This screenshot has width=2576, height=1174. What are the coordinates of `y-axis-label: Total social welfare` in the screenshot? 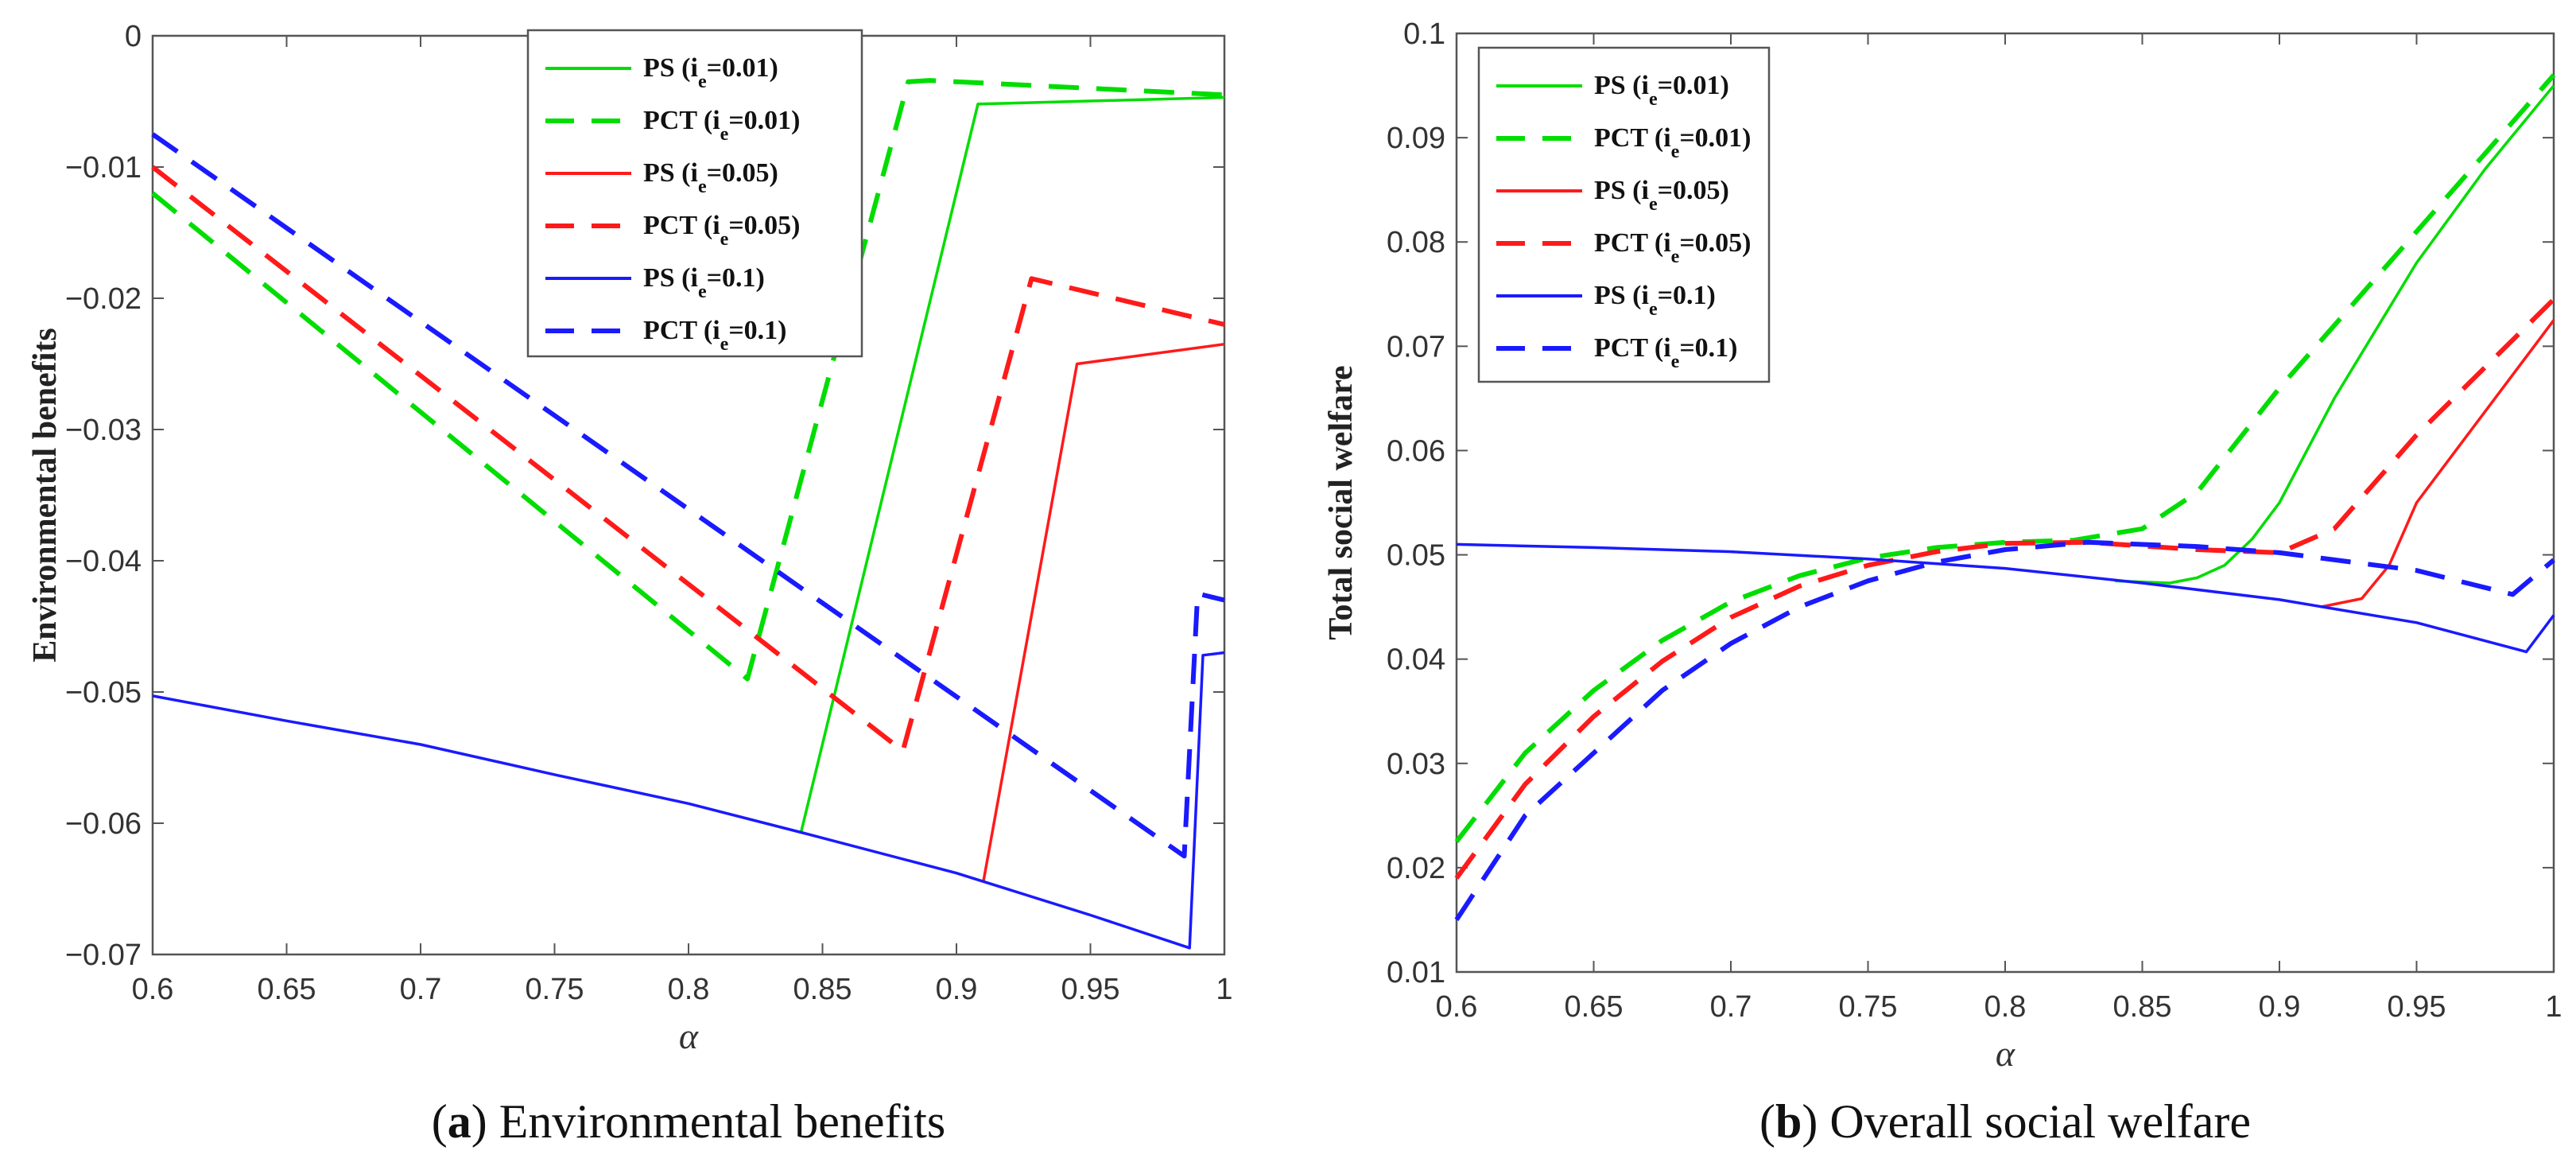 It's located at (1341, 502).